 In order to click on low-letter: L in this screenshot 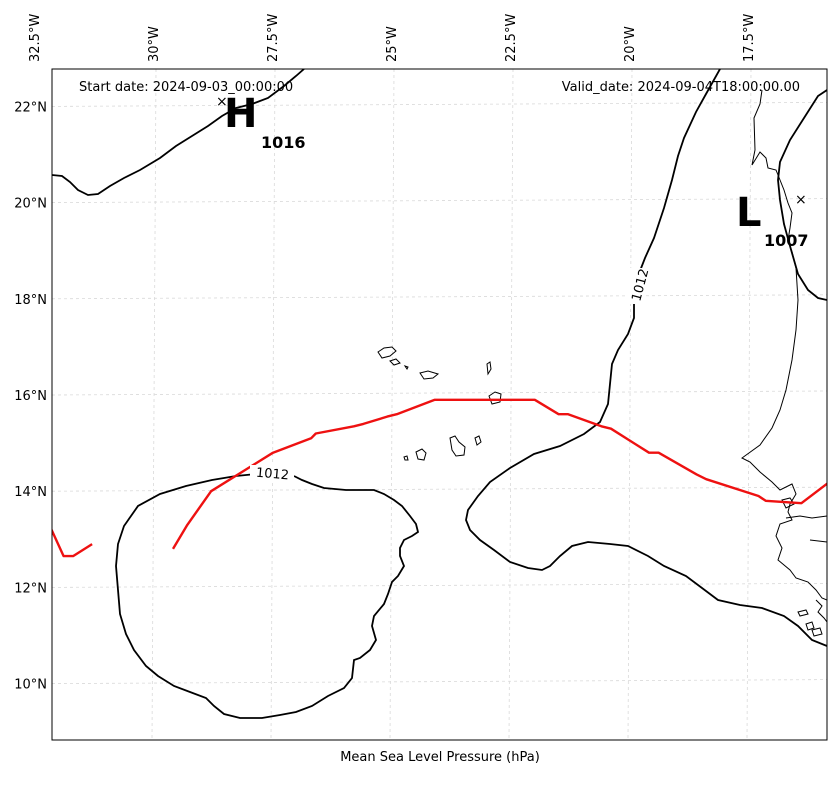, I will do `click(749, 213)`.